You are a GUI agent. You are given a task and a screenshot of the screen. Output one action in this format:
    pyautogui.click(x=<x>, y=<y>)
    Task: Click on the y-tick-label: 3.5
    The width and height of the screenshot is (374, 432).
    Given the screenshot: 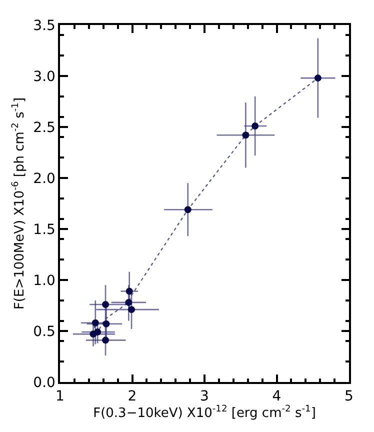 What is the action you would take?
    pyautogui.click(x=44, y=26)
    